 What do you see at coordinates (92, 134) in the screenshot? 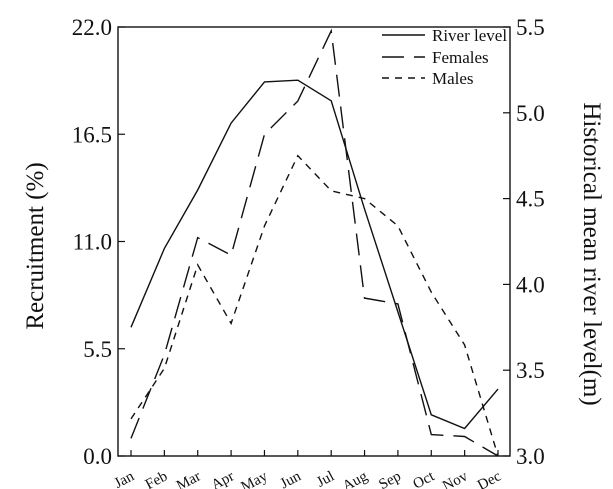
I see `left-tick-label: 16.5` at bounding box center [92, 134].